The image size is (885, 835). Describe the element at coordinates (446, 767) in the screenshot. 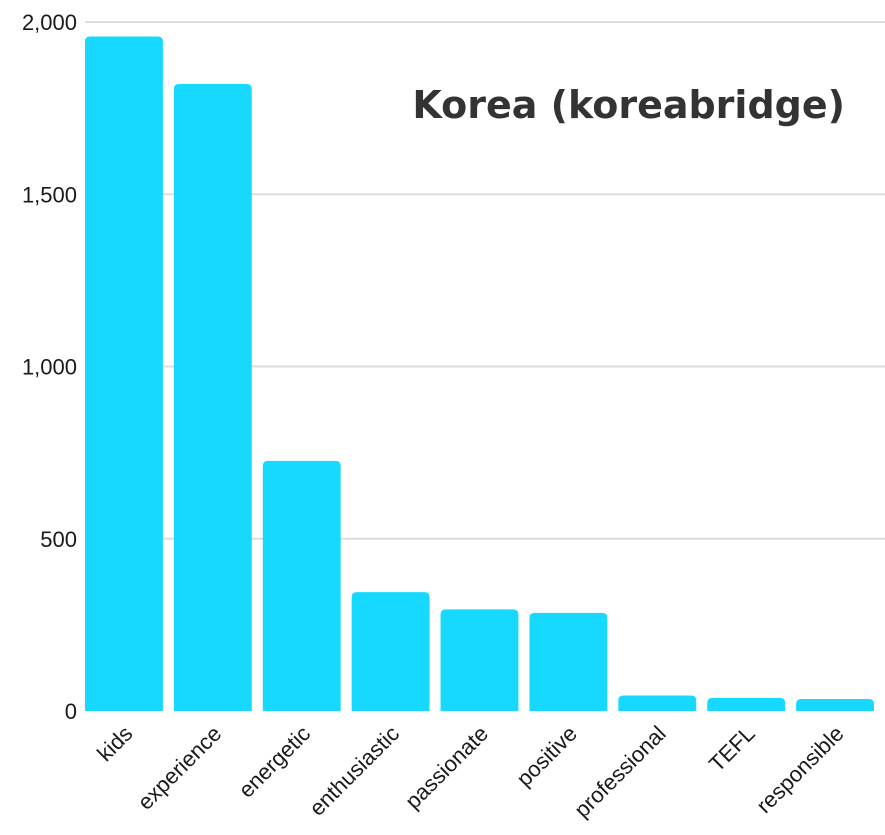

I see `x-tick-label: passionate` at that location.